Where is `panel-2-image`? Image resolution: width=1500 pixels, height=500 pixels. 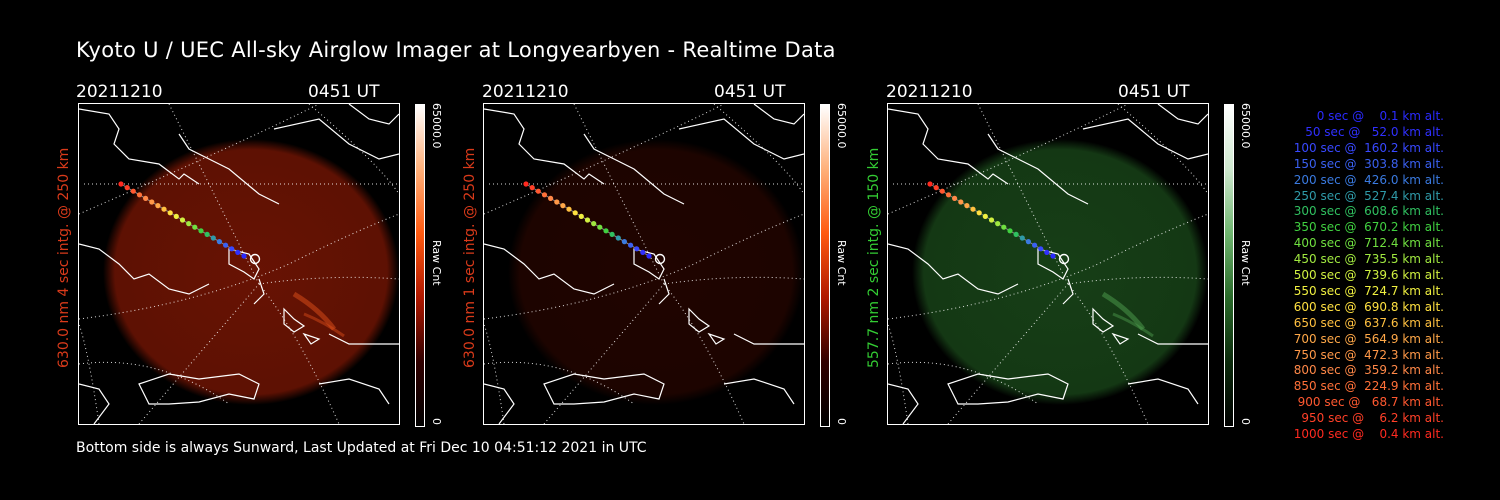
panel-2-image is located at coordinates (644, 264).